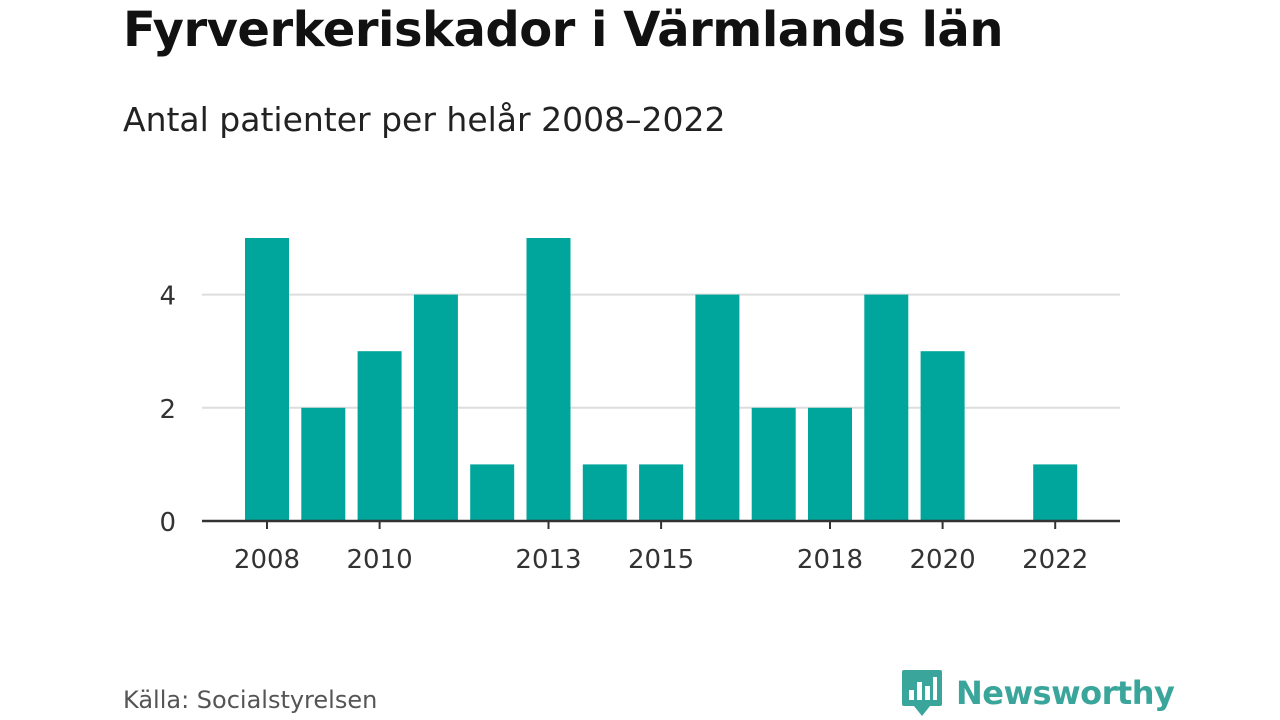  Describe the element at coordinates (661, 492) in the screenshot. I see `bar-2015` at that location.